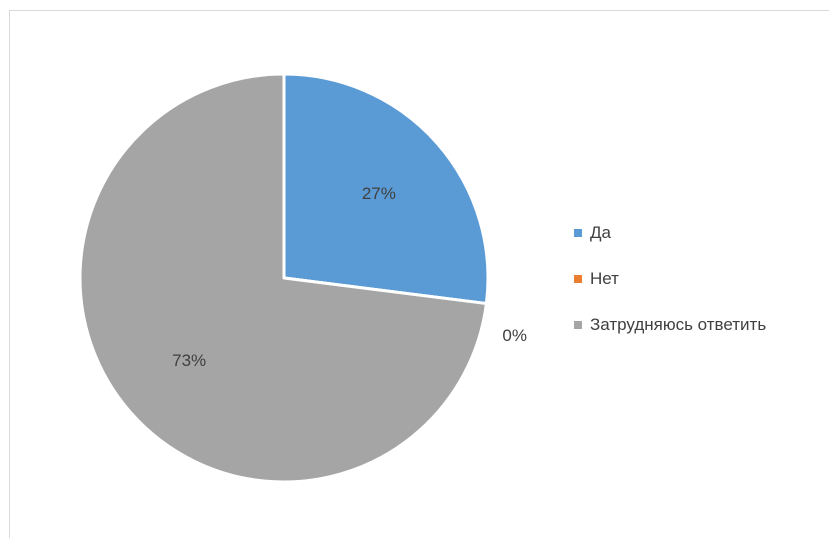  I want to click on legend-swatch-net, so click(578, 279).